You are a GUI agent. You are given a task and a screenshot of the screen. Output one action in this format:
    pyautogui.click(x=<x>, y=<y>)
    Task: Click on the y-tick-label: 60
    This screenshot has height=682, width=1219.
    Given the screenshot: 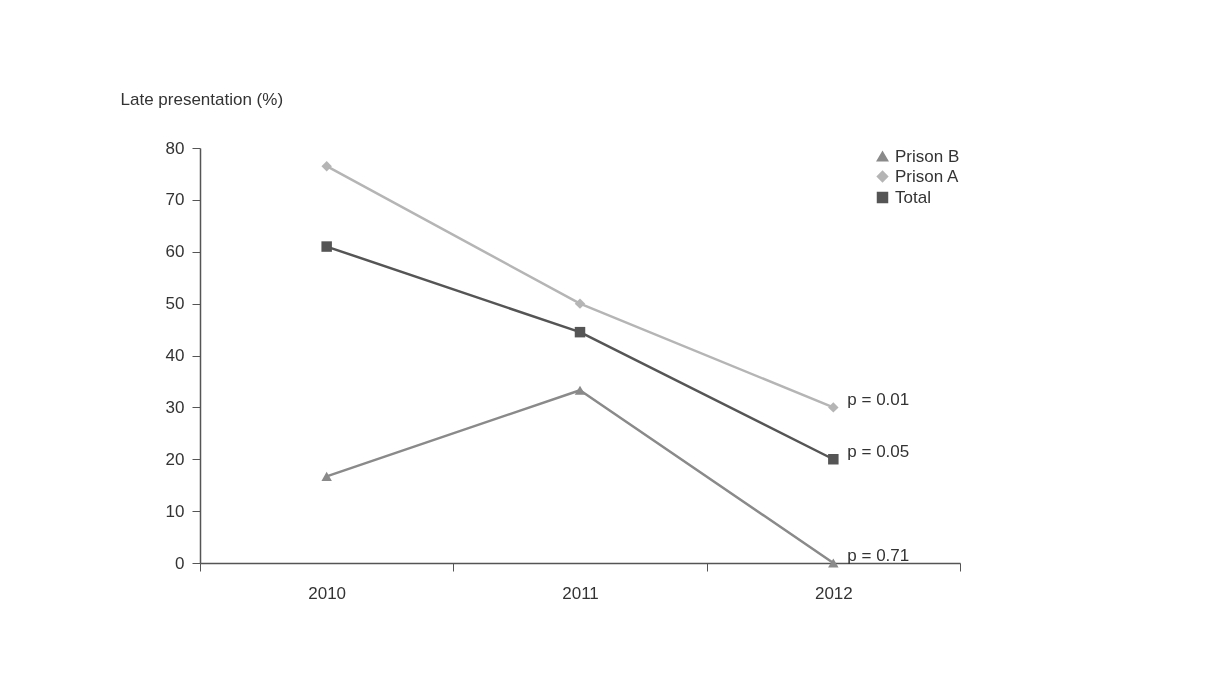 What is the action you would take?
    pyautogui.click(x=175, y=252)
    